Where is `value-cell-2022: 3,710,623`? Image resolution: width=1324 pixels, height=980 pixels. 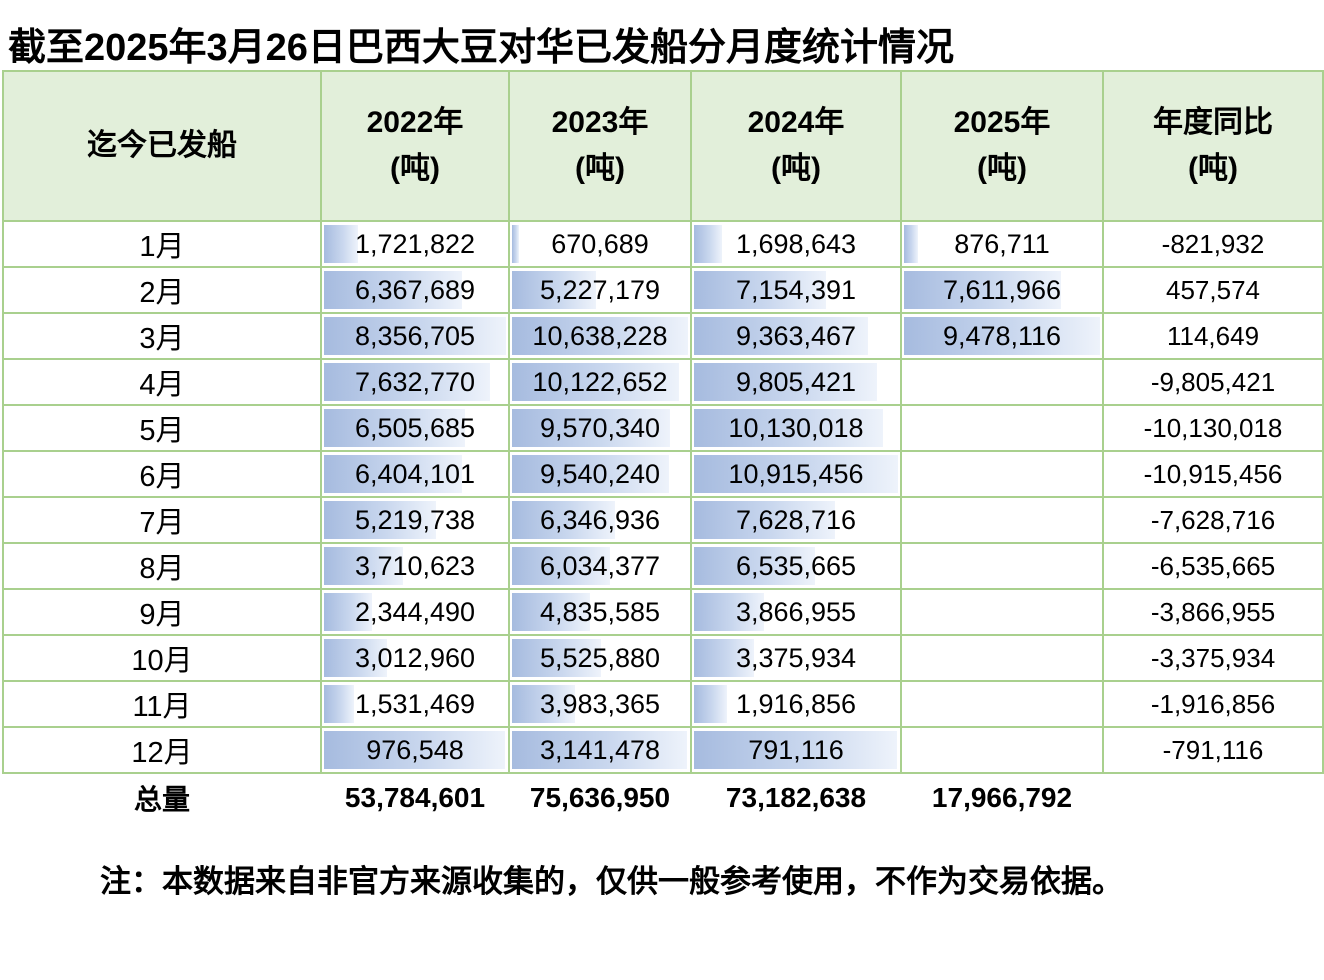 value-cell-2022: 3,710,623 is located at coordinates (415, 566).